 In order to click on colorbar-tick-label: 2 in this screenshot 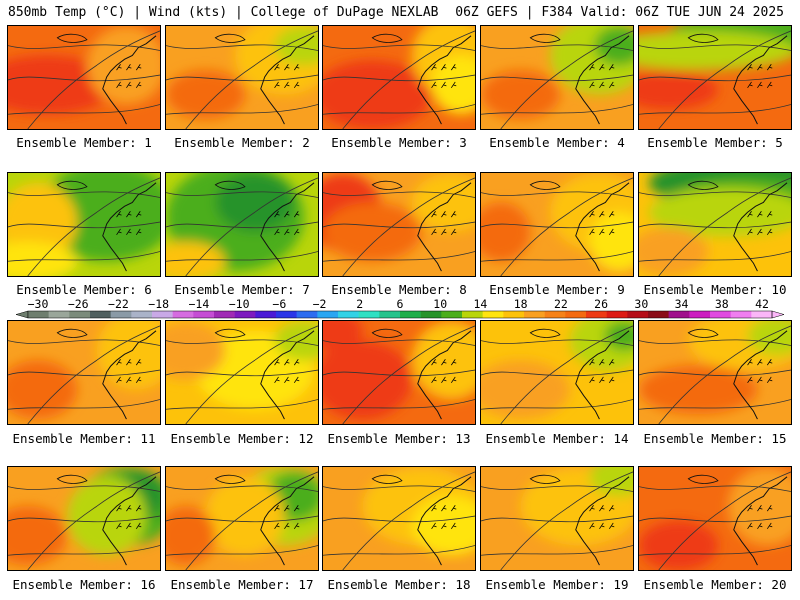, I will do `click(359, 304)`.